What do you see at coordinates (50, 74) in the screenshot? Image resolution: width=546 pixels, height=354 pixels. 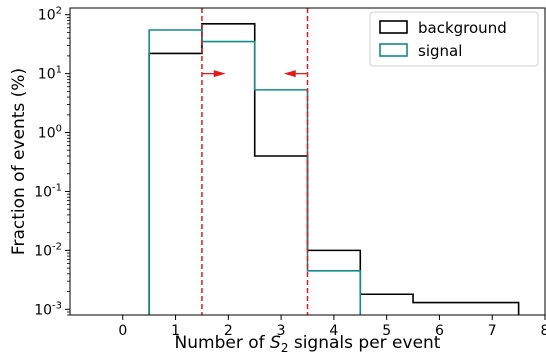 I see `y-tick-label-4: 10¹` at bounding box center [50, 74].